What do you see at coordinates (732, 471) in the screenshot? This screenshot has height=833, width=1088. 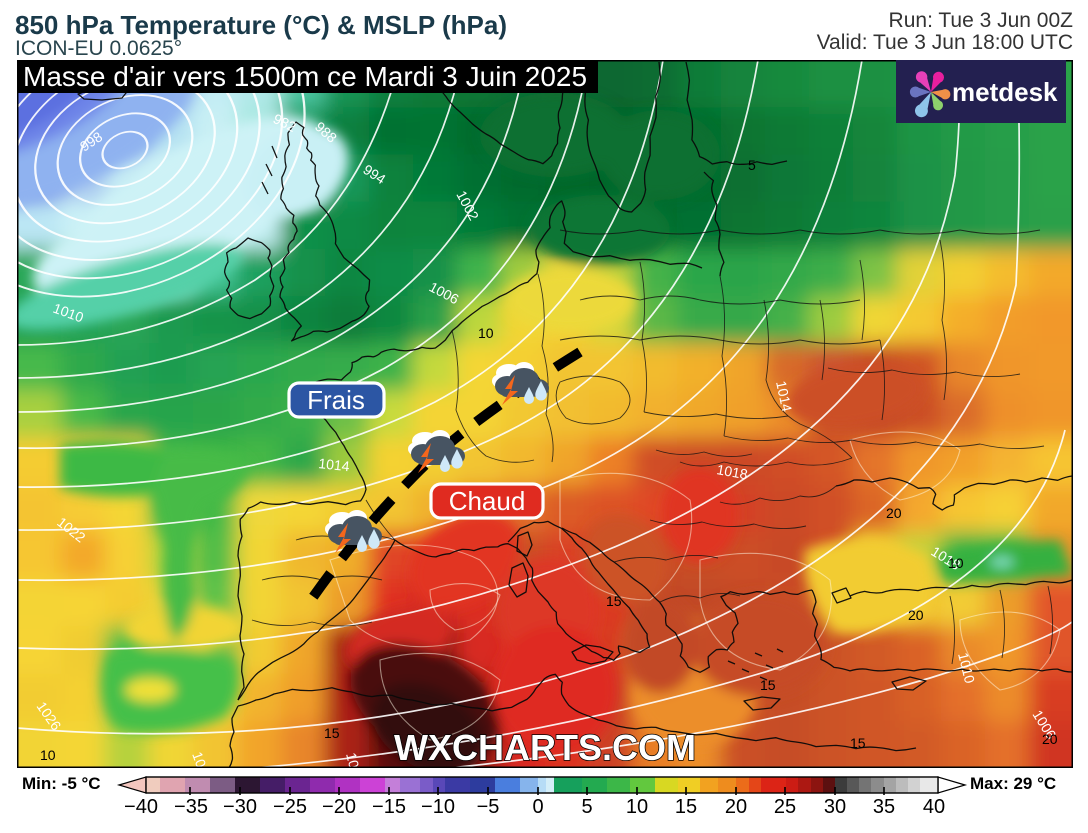 I see `svg-text: 1018` at bounding box center [732, 471].